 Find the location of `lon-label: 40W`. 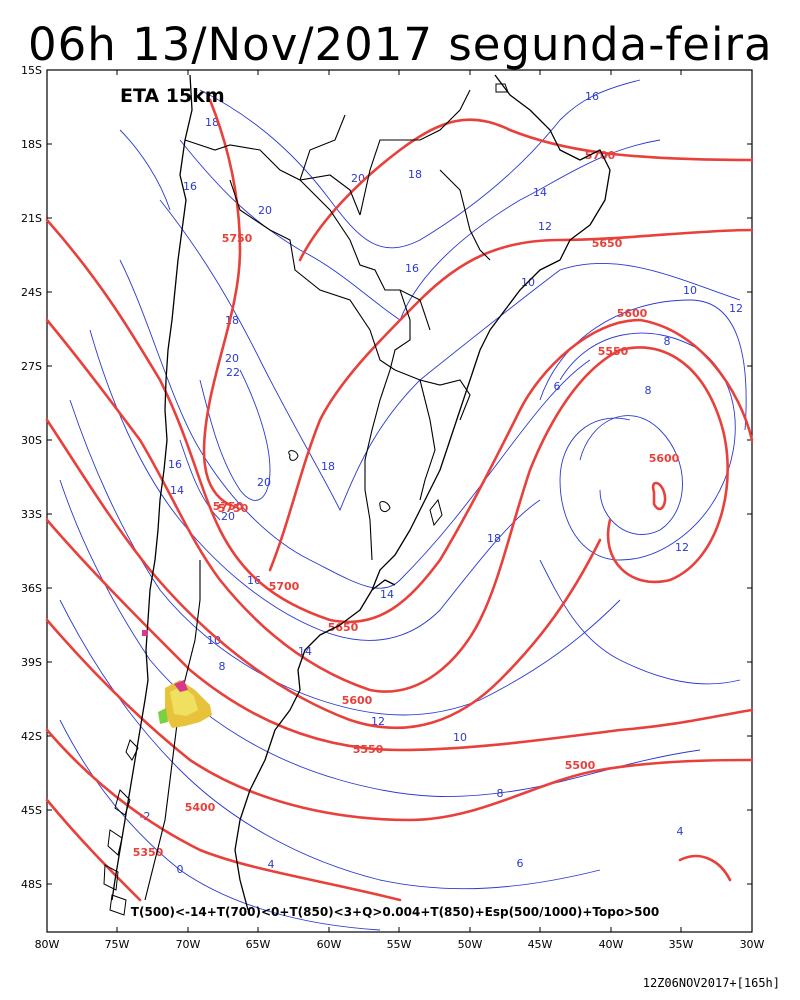

lon-label: 40W is located at coordinates (611, 944).